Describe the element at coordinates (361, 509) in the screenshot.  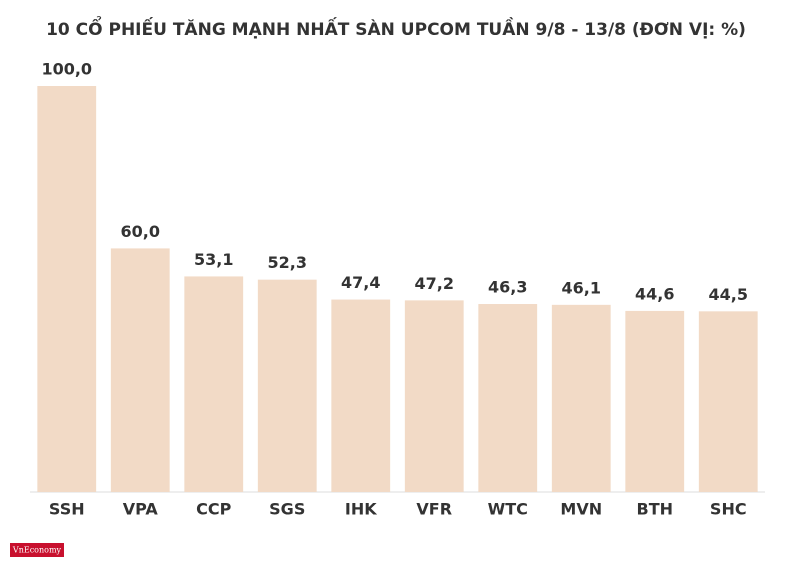
I see `x-tick-label: IHK` at that location.